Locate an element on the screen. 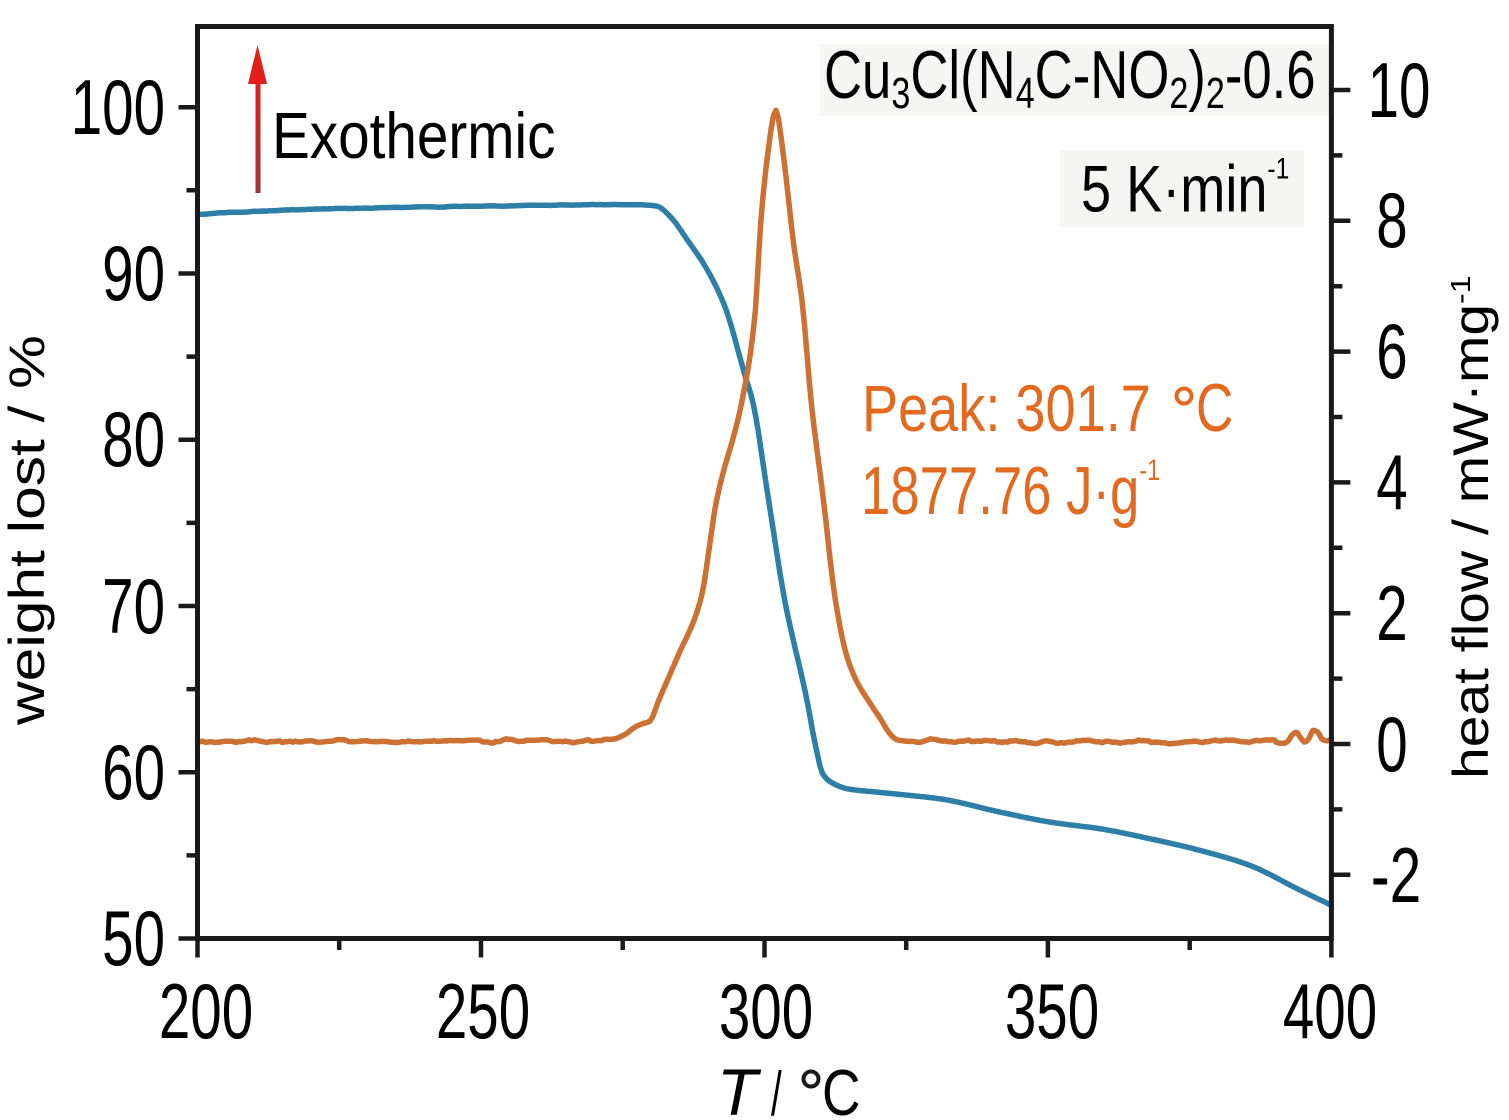 This screenshot has width=1509, height=1120. svg-text: 200 is located at coordinates (206, 1012).